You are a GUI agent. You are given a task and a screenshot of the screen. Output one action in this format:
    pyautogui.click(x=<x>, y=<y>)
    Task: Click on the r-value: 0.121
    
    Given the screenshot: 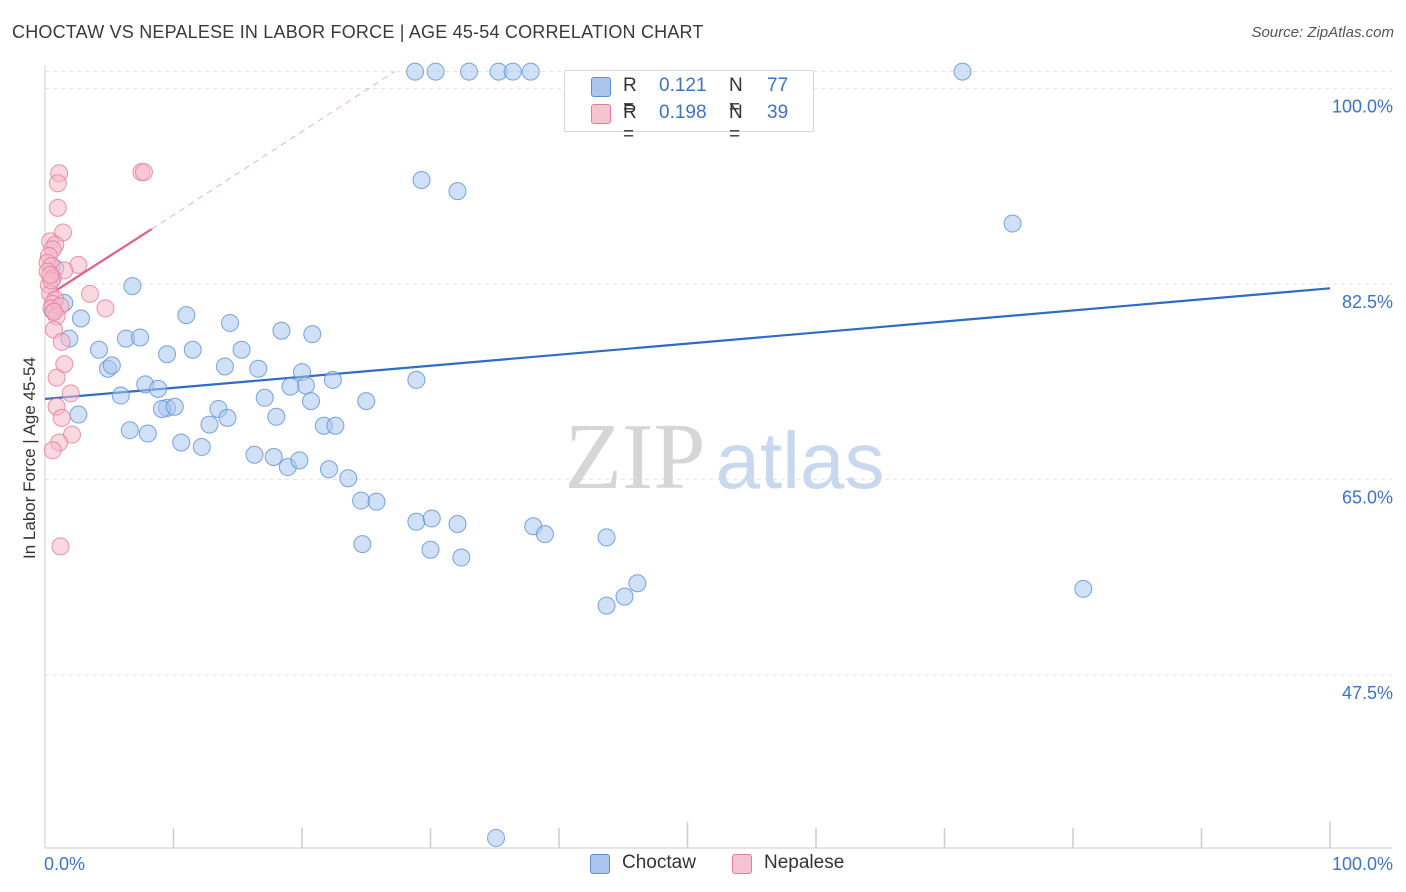 What is the action you would take?
    pyautogui.click(x=683, y=85)
    